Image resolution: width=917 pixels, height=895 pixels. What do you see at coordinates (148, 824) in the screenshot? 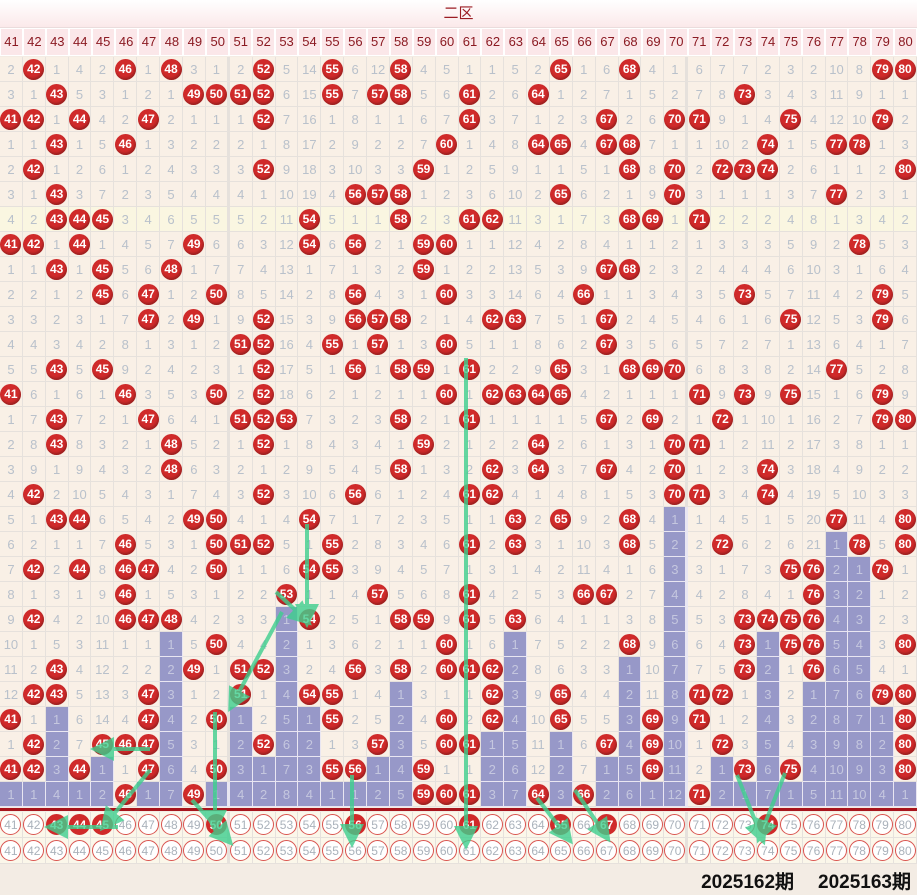
I see `prediction-ball: 47` at bounding box center [148, 824].